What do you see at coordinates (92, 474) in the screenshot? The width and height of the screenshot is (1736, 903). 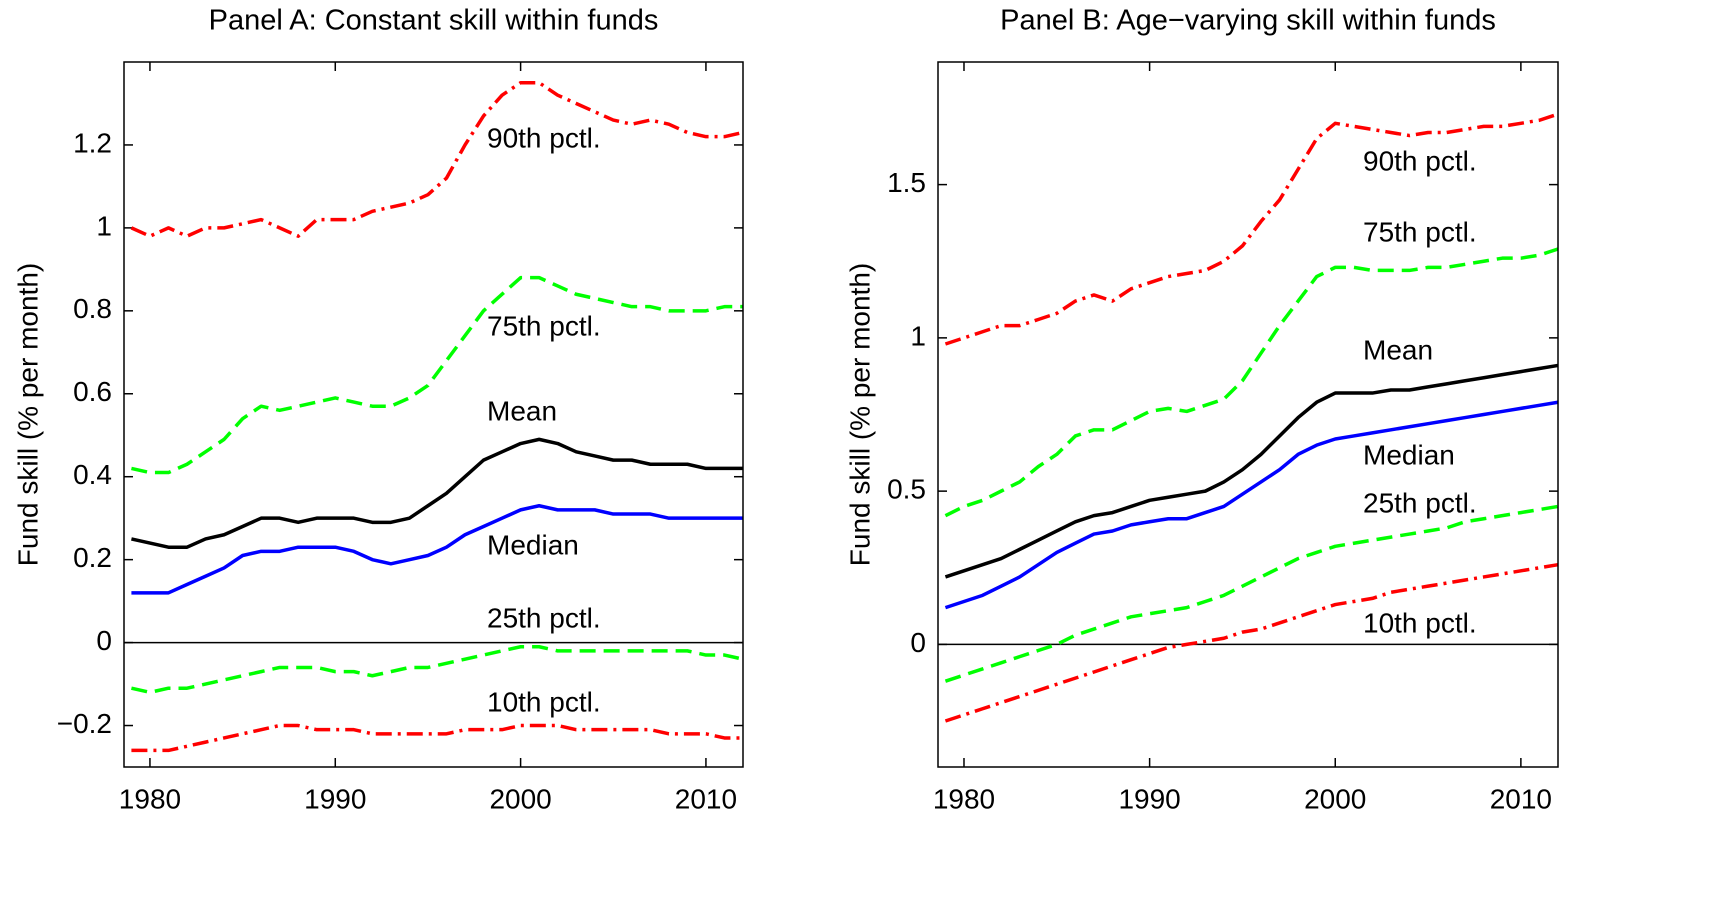 I see `y-tick-label: 0.4` at bounding box center [92, 474].